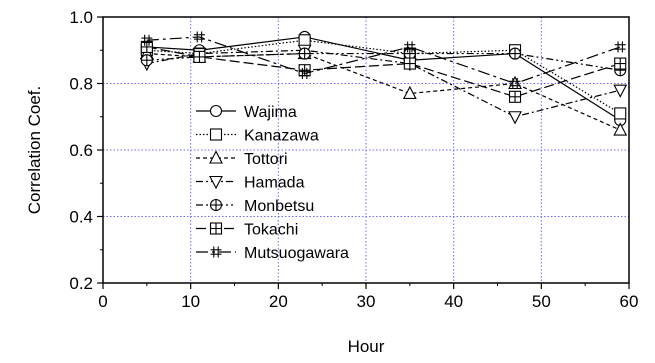 Image resolution: width=655 pixels, height=363 pixels. Describe the element at coordinates (81, 283) in the screenshot. I see `y-tick-label: 0.2` at that location.